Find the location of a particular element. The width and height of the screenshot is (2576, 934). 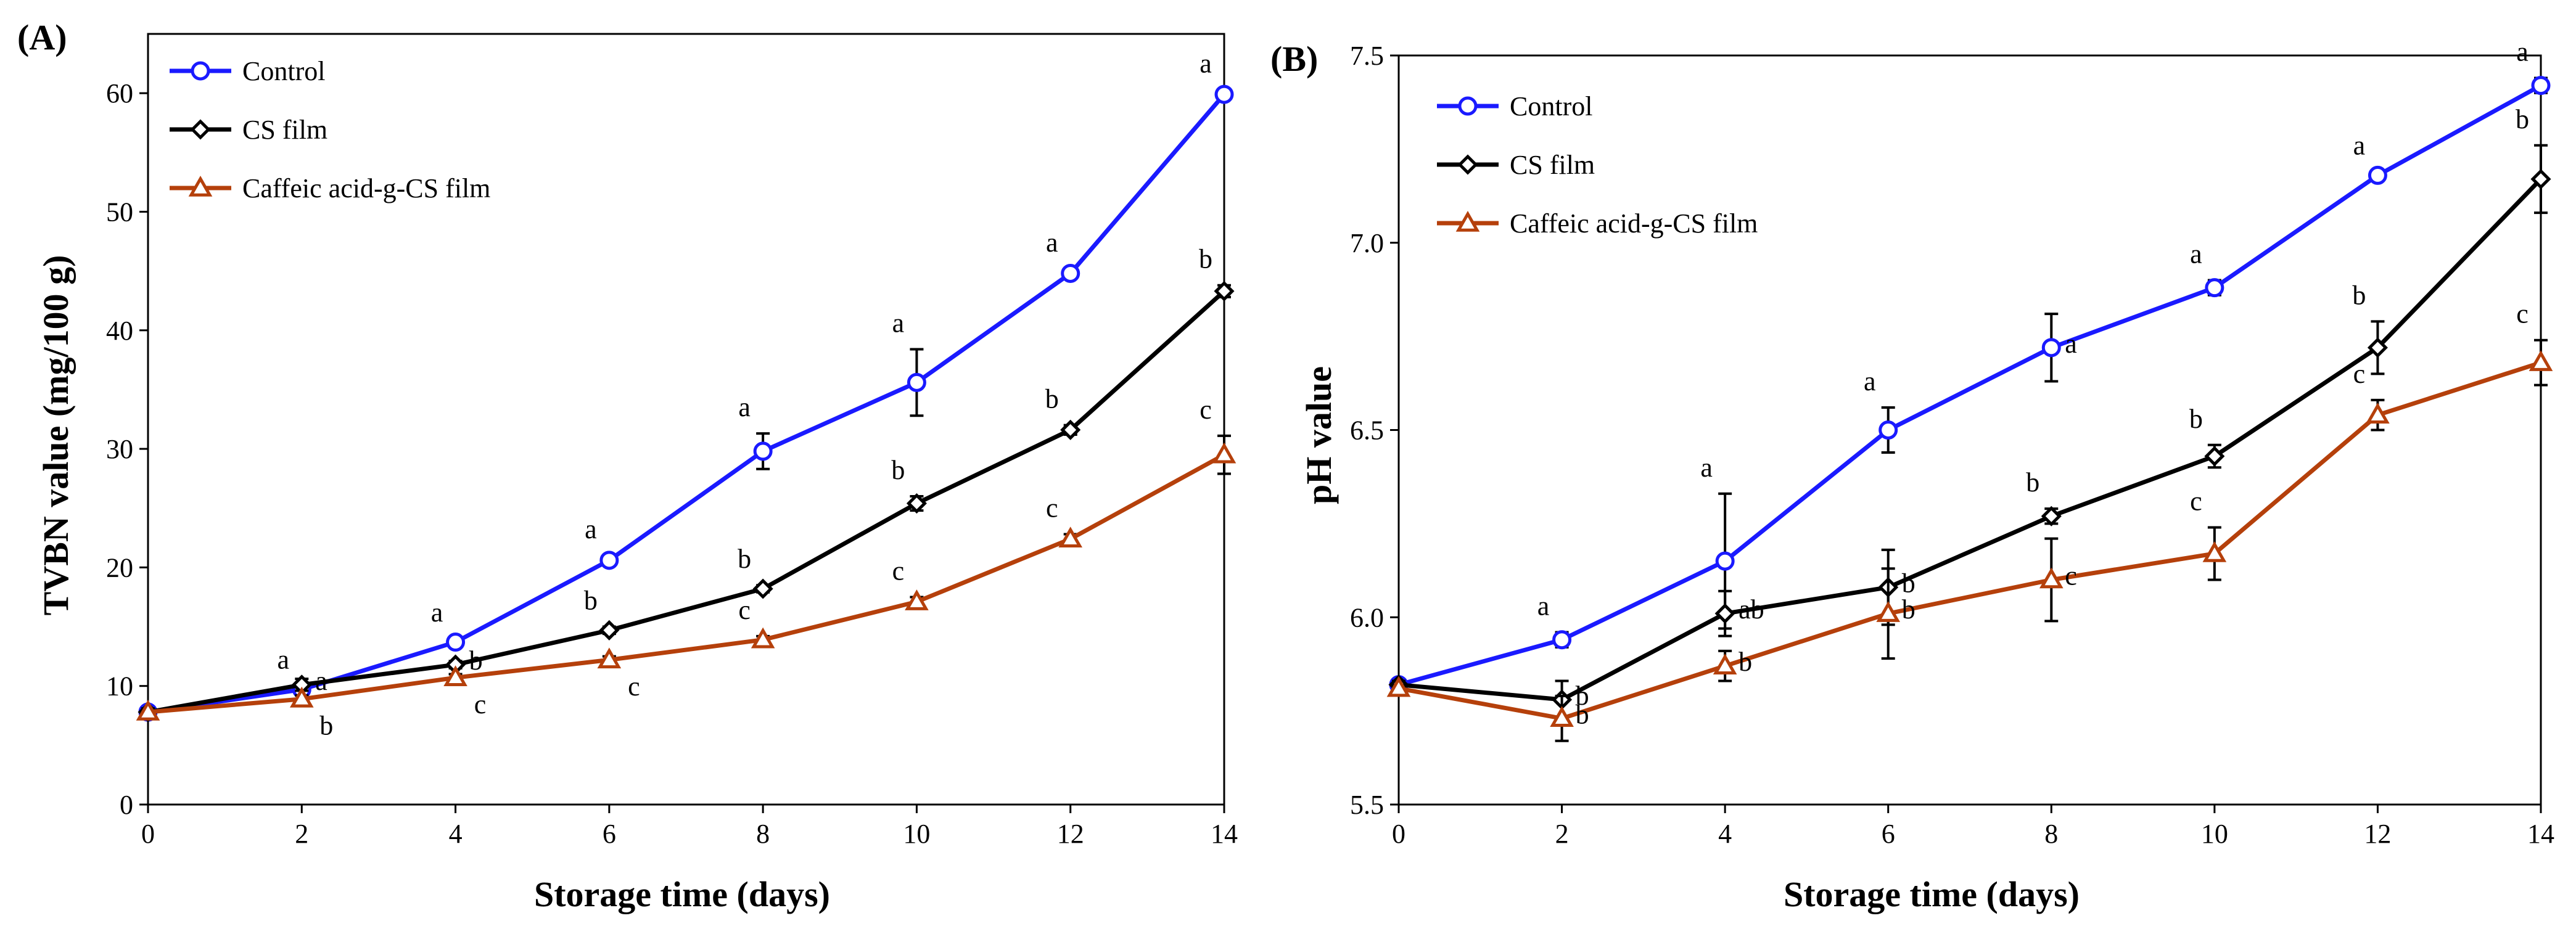

panel-label-b: (B) is located at coordinates (1294, 59).